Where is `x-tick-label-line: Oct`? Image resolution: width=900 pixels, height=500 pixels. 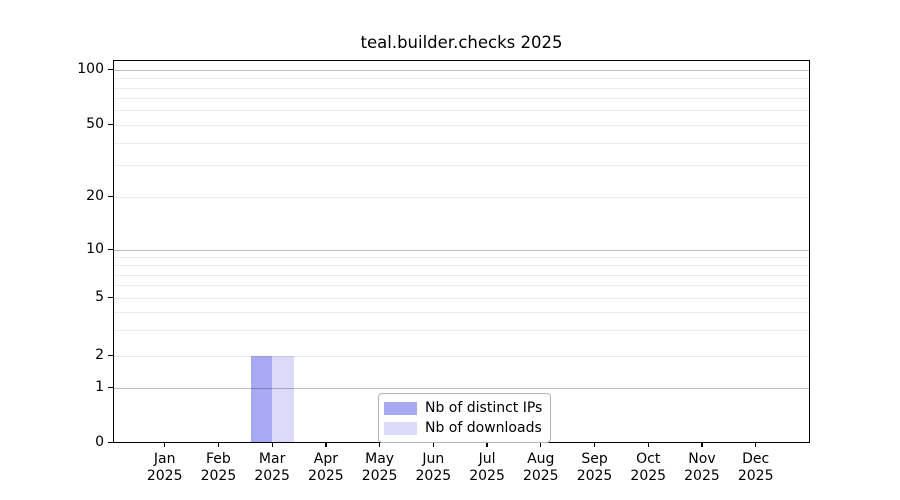 x-tick-label-line: Oct is located at coordinates (648, 459).